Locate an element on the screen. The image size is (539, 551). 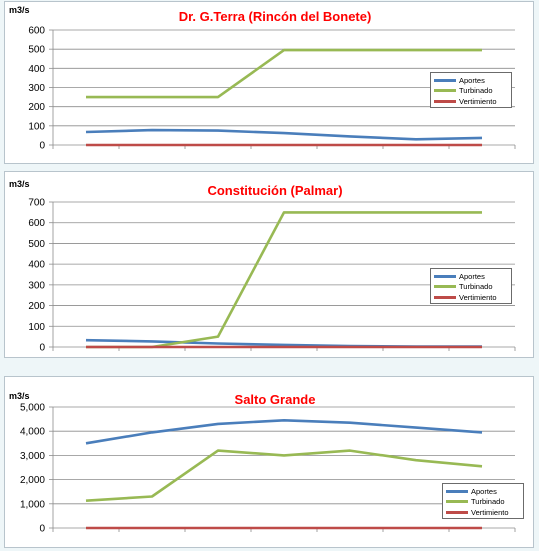
y-tick-label: 4,000 is located at coordinates (32, 432).